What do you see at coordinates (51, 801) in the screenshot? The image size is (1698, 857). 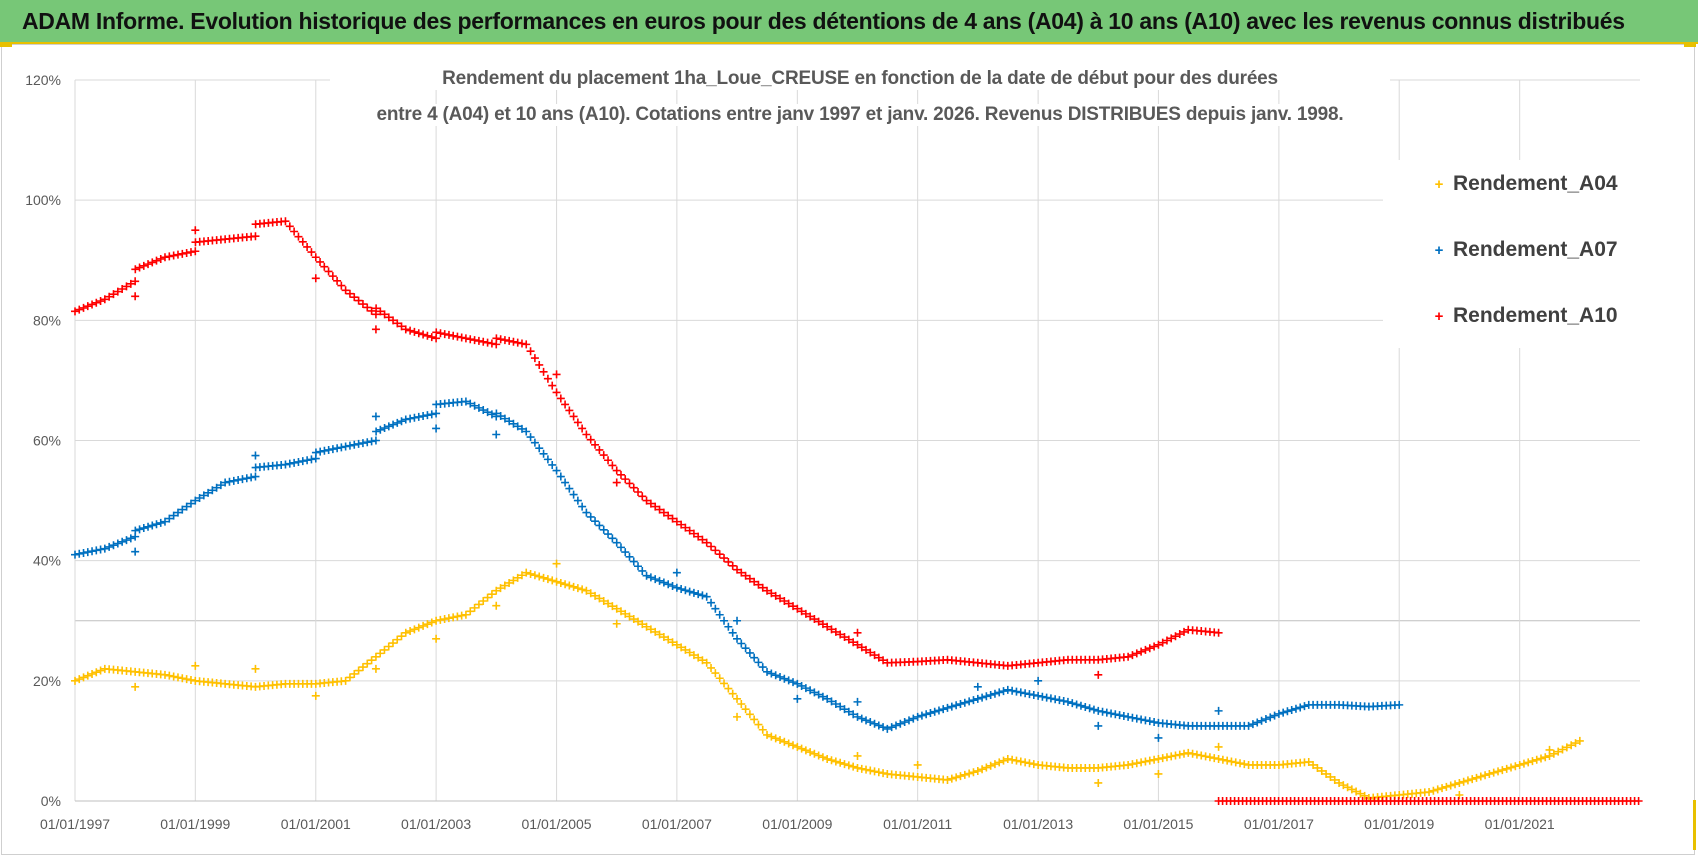 I see `y-tick-label: 0%` at bounding box center [51, 801].